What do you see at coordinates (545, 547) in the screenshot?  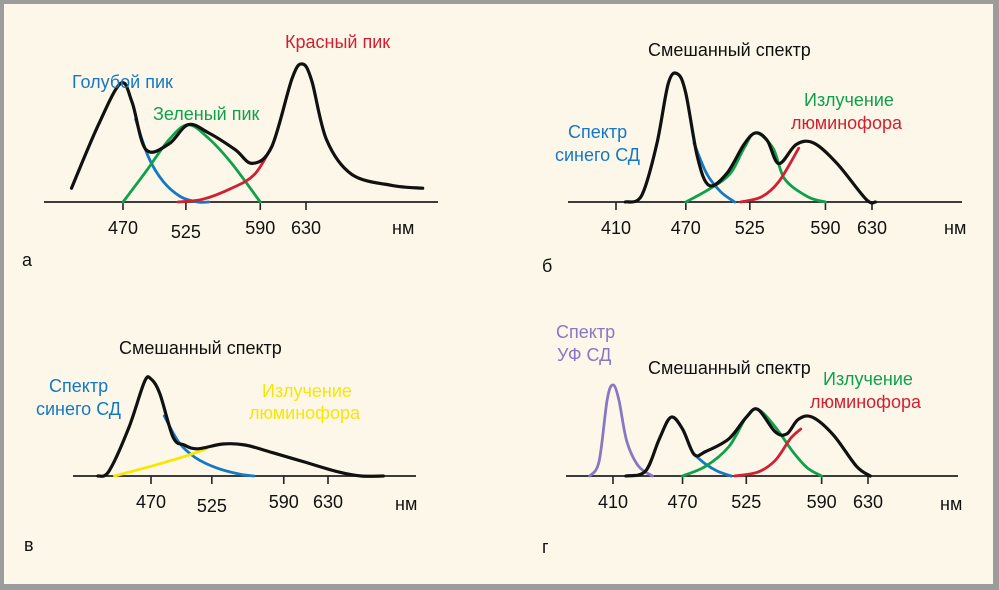 I see `panel-letter: г` at bounding box center [545, 547].